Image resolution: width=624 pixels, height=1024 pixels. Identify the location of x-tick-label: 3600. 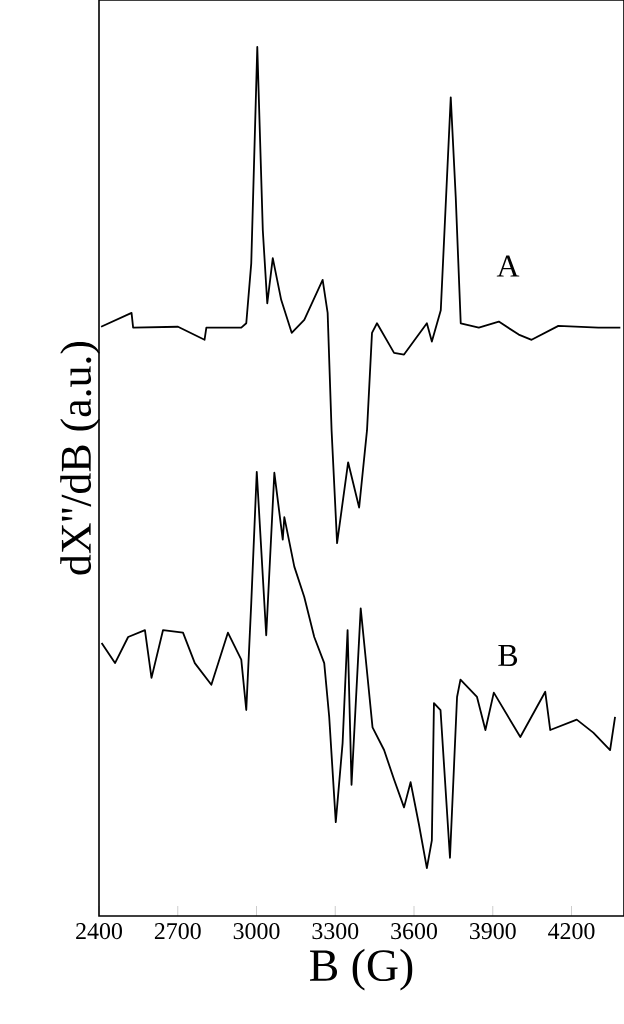
(414, 931).